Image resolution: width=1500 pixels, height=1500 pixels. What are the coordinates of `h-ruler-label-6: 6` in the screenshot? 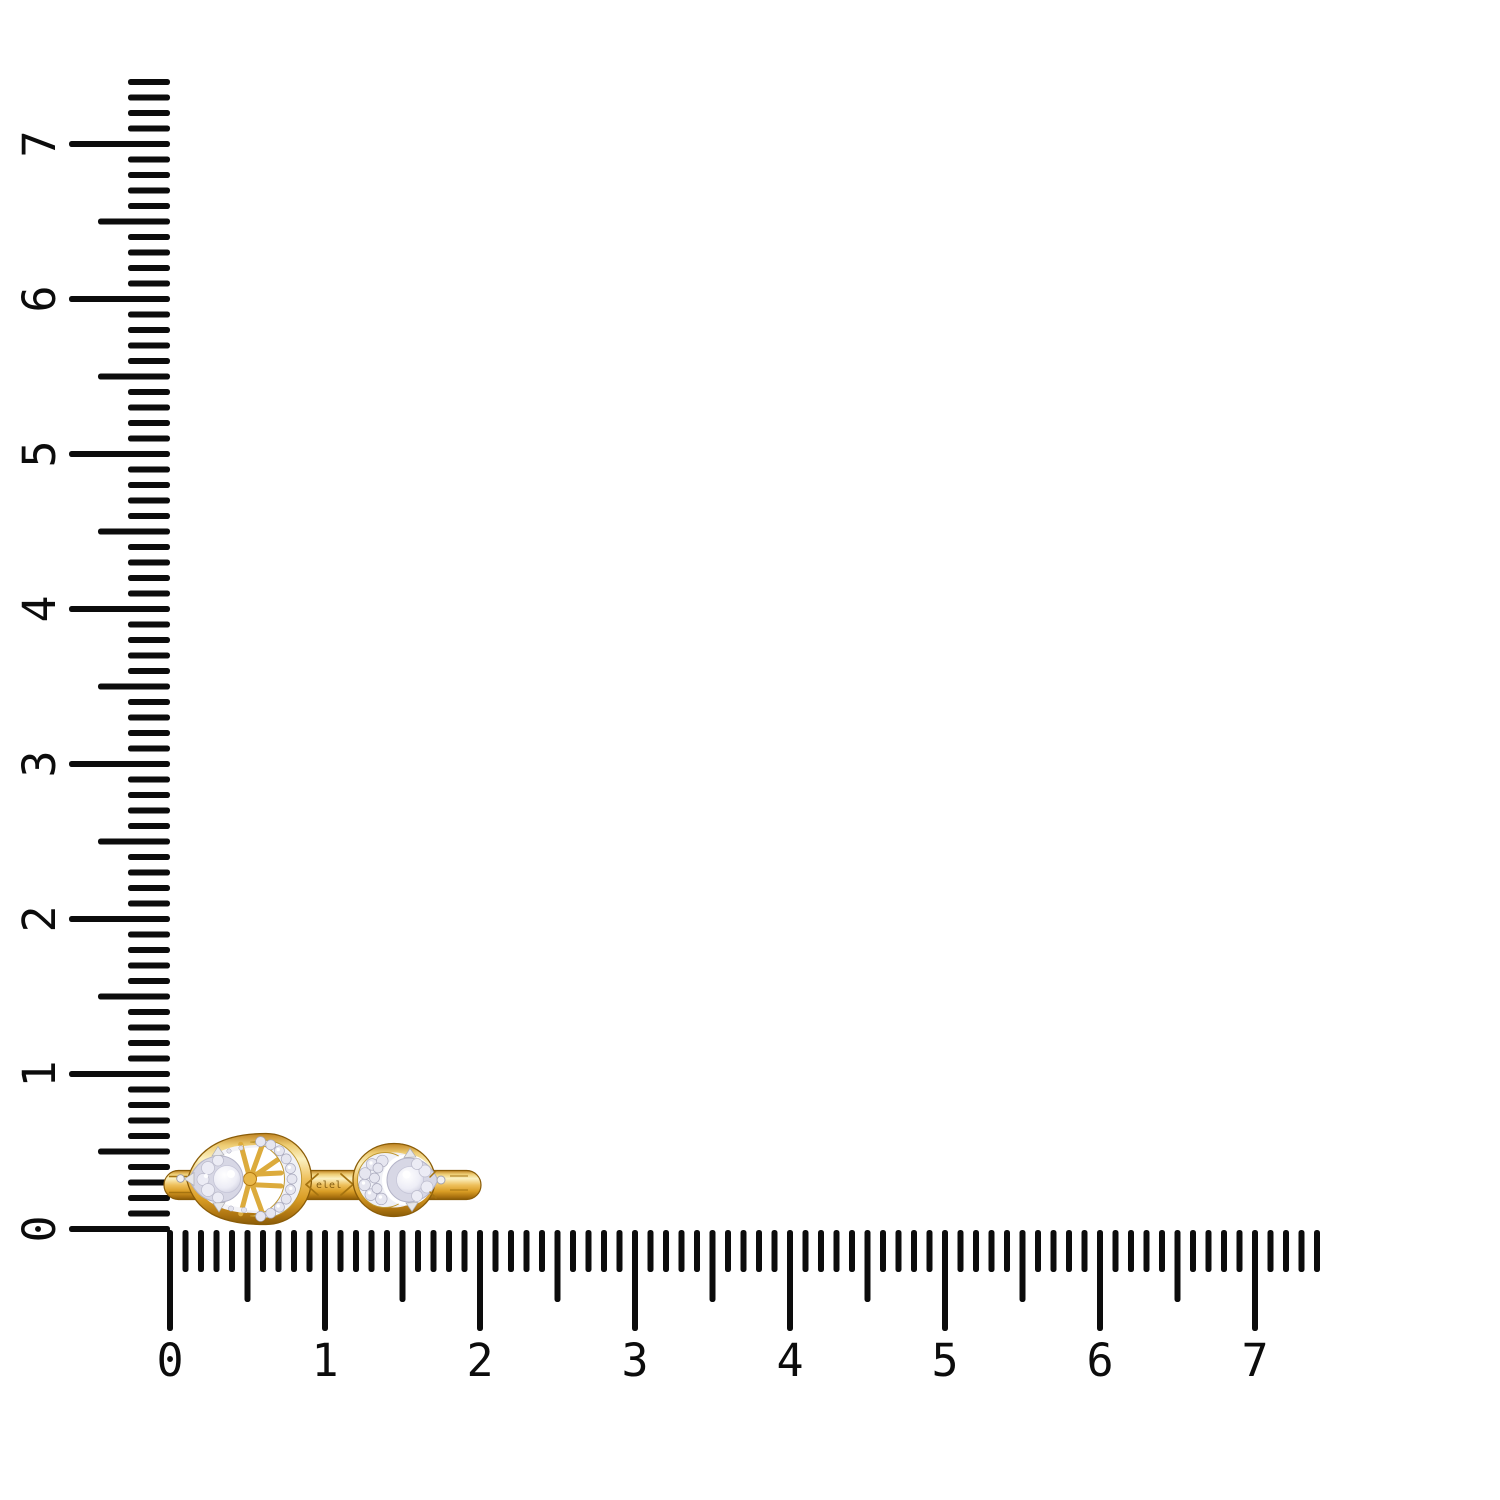 It's located at (1099, 1360).